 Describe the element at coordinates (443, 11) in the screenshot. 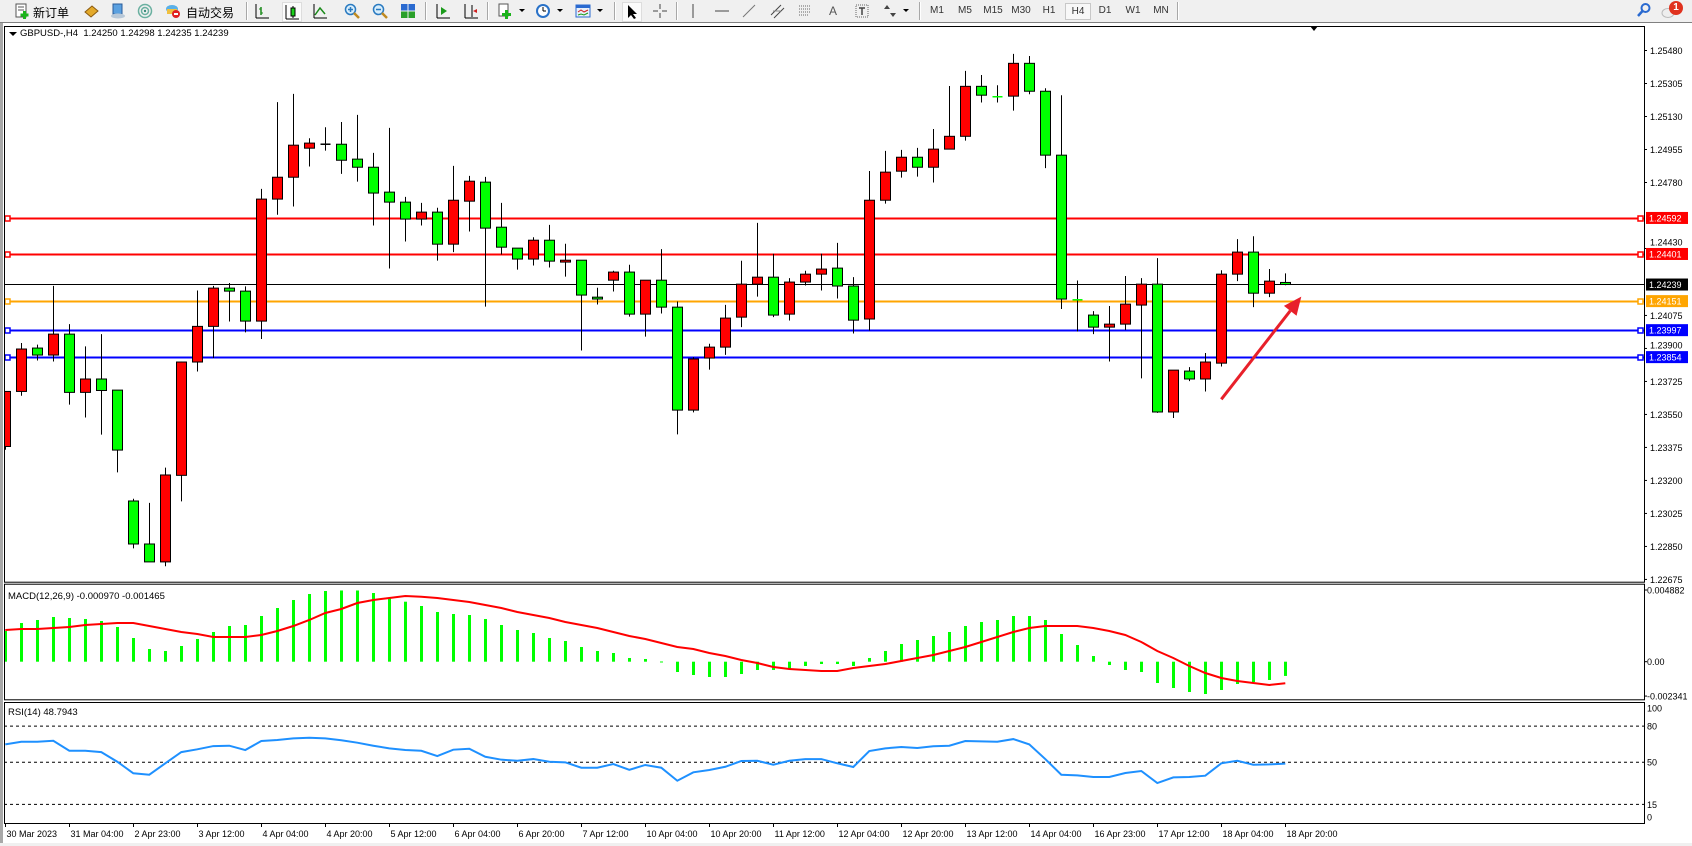

I see `chart-shift-button` at that location.